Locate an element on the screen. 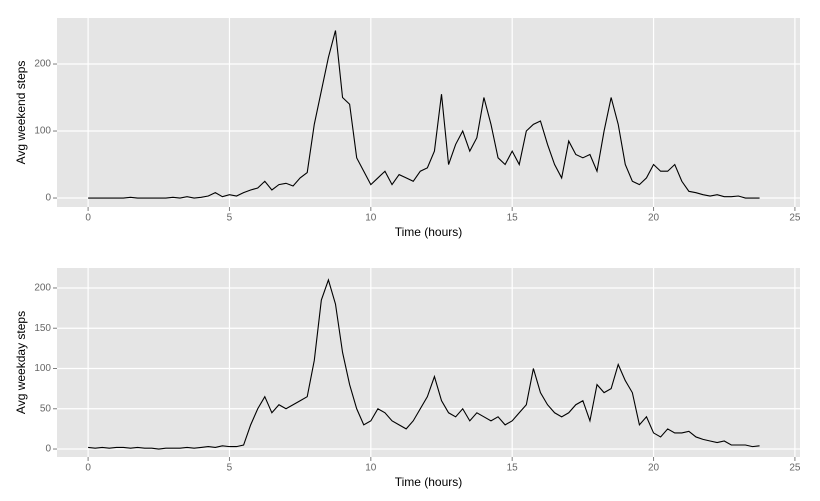 Image resolution: width=820 pixels, height=501 pixels. y-axis-label: Avg weekday steps is located at coordinates (21, 362).